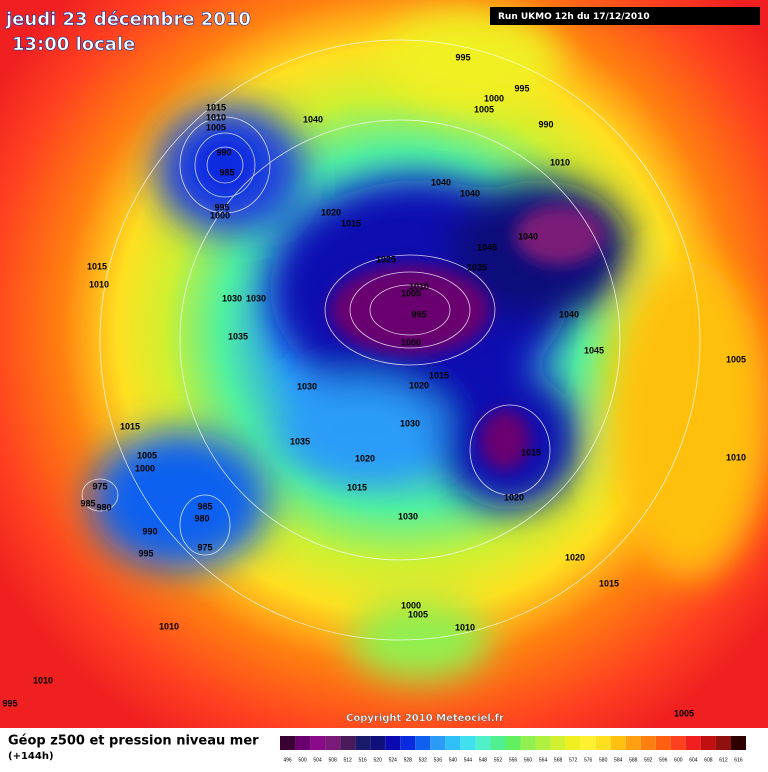  What do you see at coordinates (378, 760) in the screenshot?
I see `colorbar-label: 520` at bounding box center [378, 760].